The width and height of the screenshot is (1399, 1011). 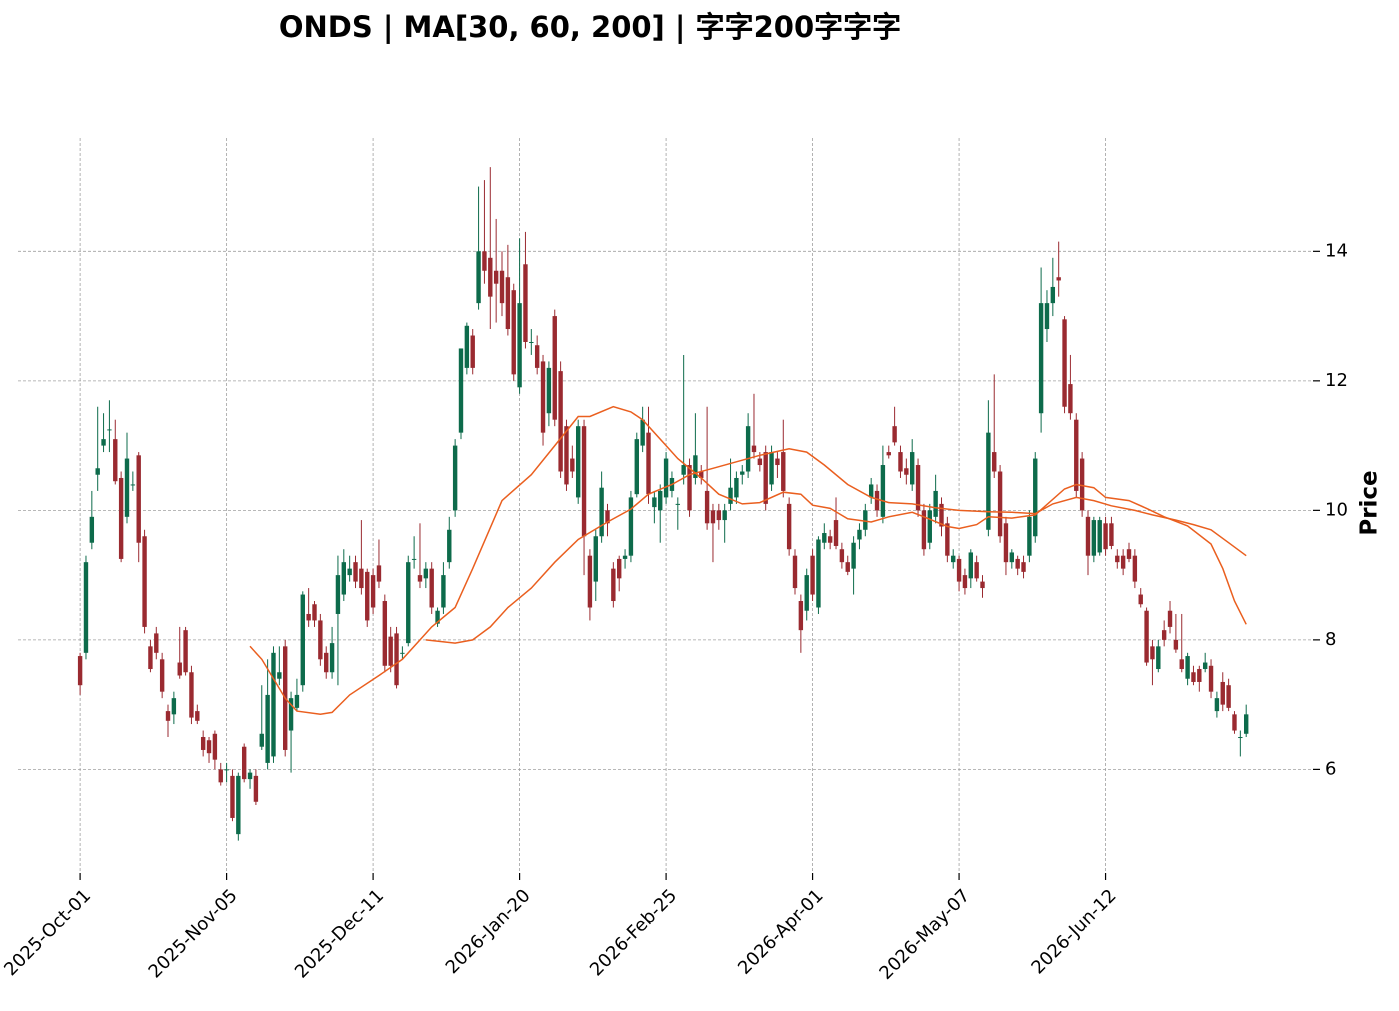 I want to click on x-tick-label: 2026-May-07, so click(x=924, y=934).